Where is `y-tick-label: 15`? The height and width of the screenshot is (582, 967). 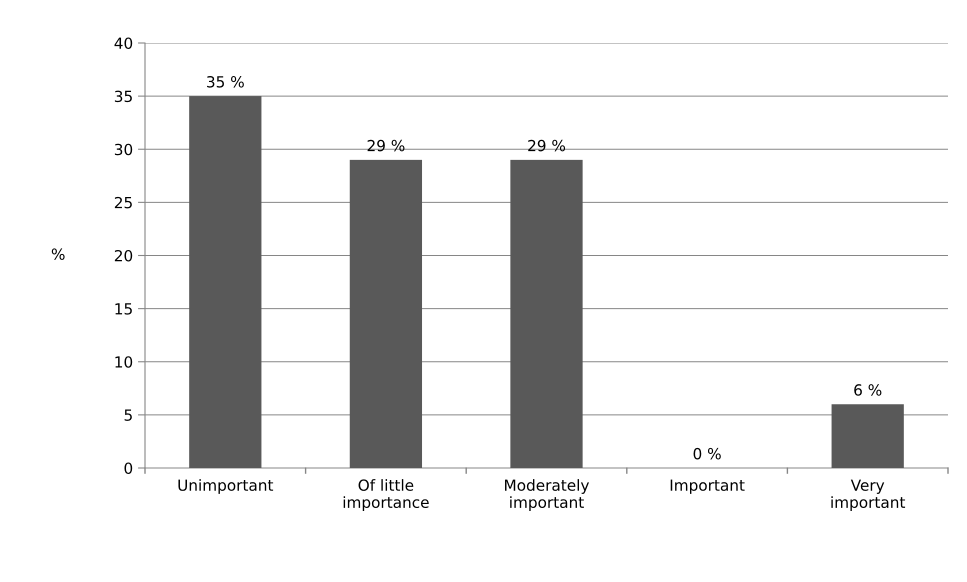
y-tick-label: 15 is located at coordinates (123, 309).